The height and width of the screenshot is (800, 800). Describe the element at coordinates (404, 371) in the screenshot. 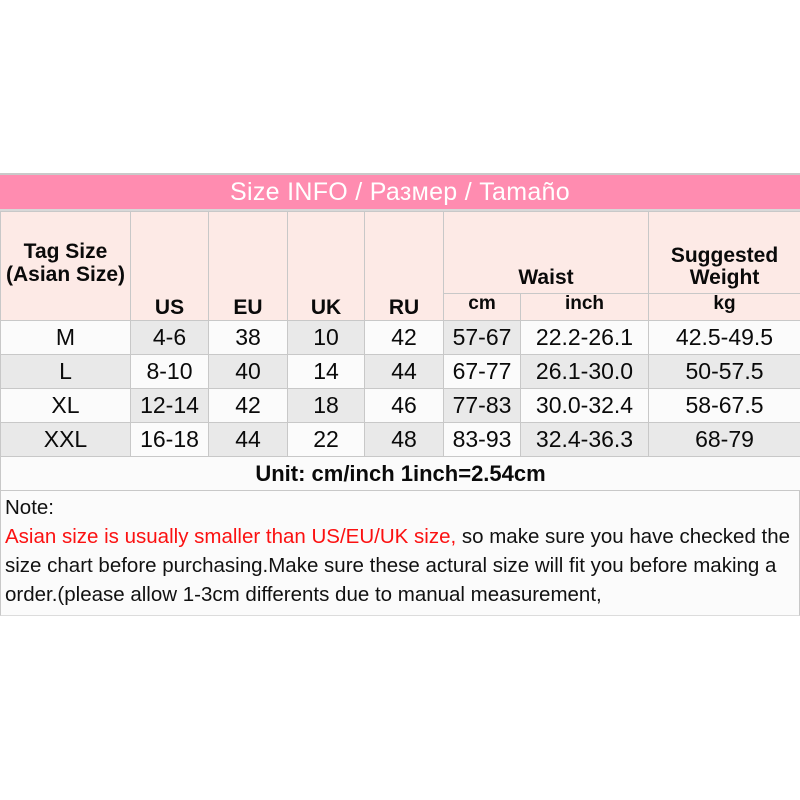

I see `cell-ru: 44` at that location.